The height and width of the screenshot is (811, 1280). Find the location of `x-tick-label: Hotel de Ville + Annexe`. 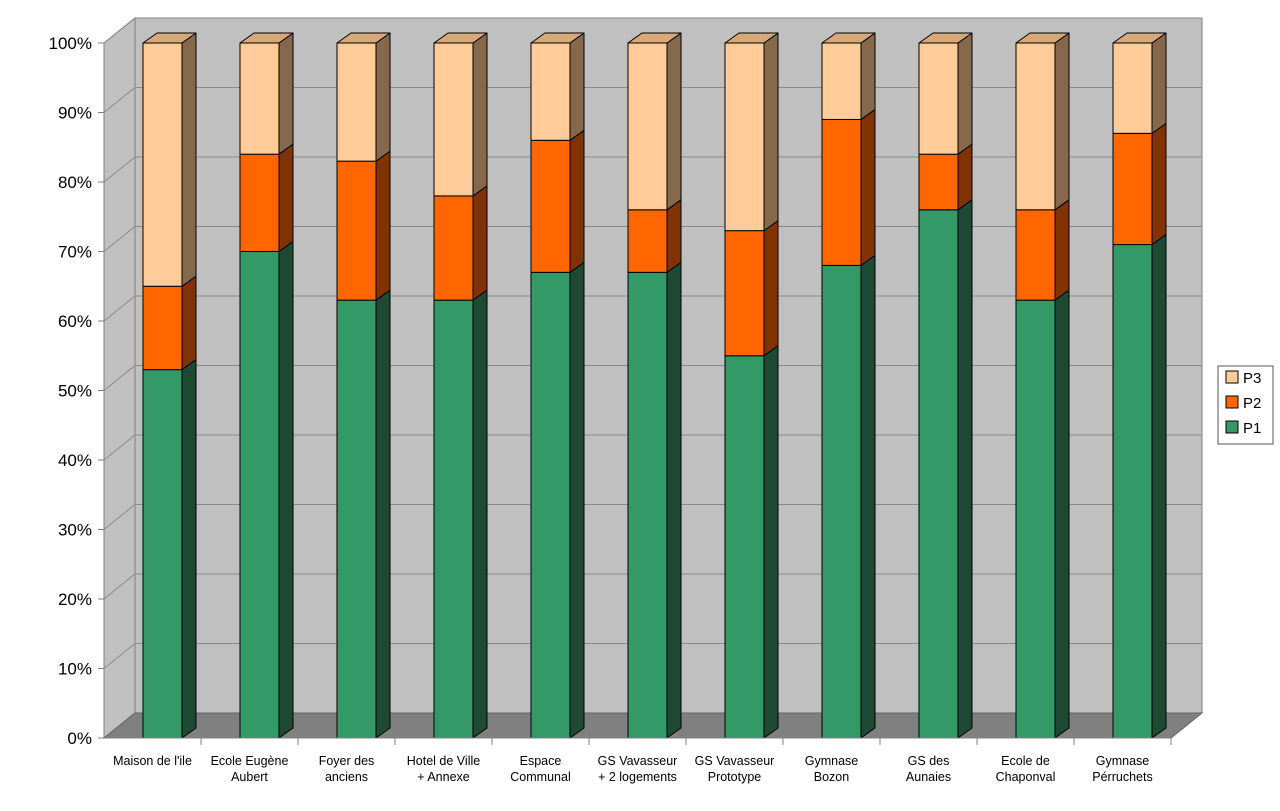

x-tick-label: Hotel de Ville + Annexe is located at coordinates (443, 769).